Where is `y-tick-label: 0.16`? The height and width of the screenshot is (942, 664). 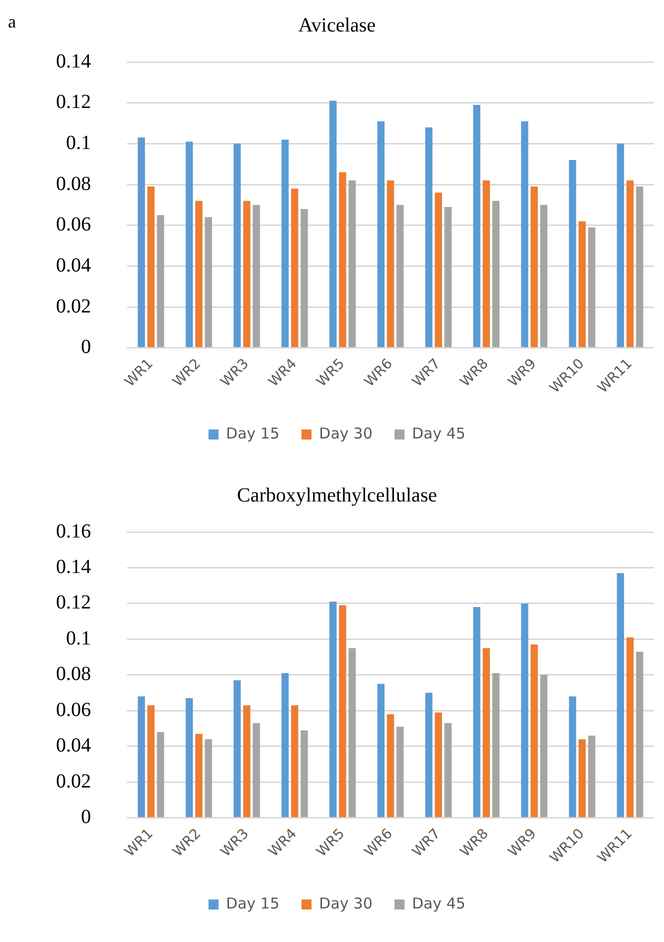
y-tick-label: 0.16 is located at coordinates (73, 531).